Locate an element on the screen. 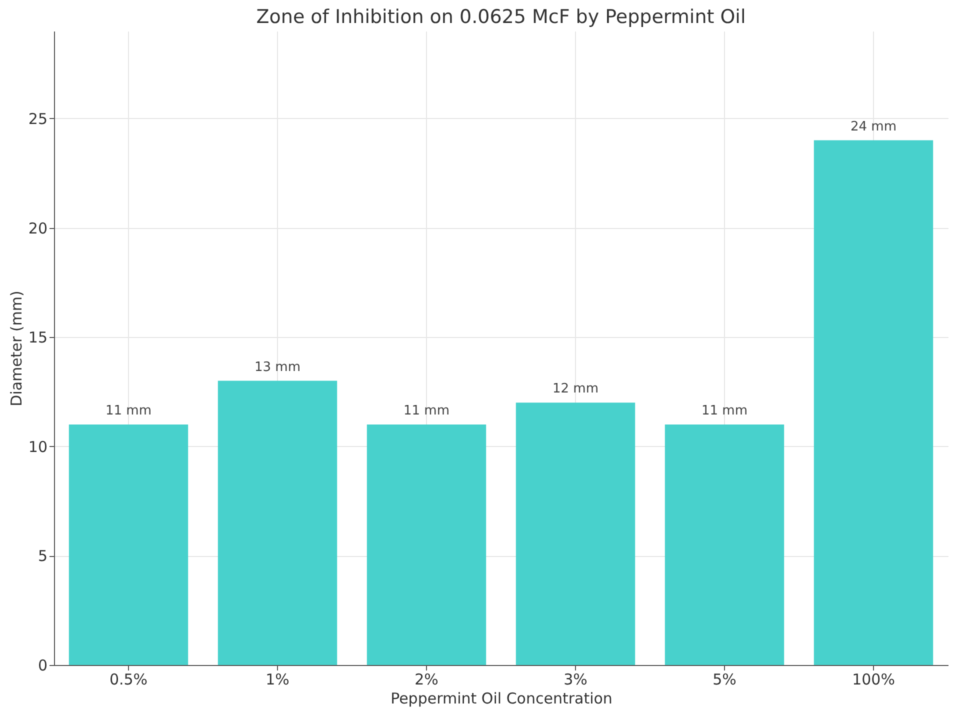 The height and width of the screenshot is (714, 956). x-tick-label: 1% is located at coordinates (278, 679).